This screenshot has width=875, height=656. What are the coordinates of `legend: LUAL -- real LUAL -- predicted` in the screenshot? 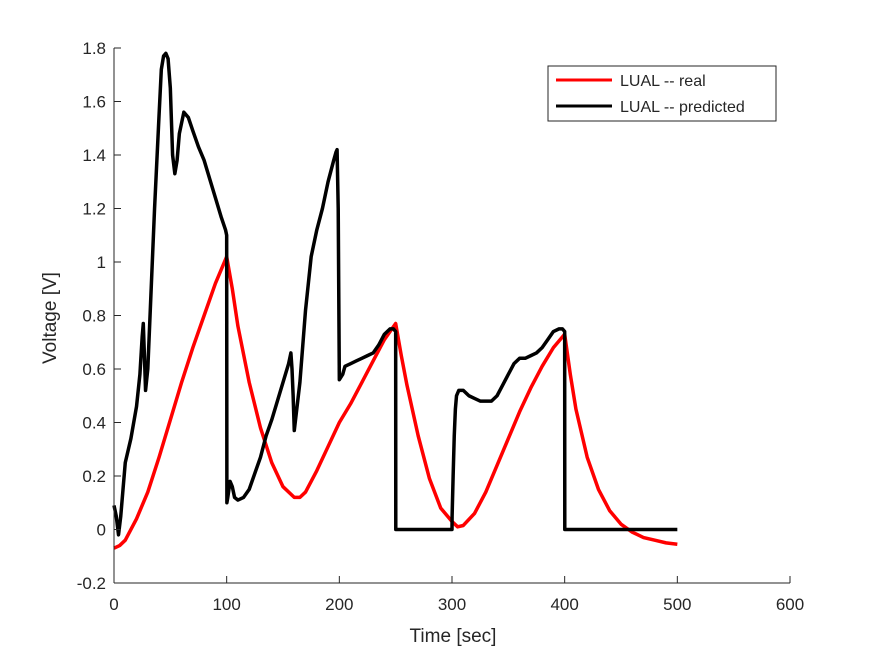 It's located at (662, 93).